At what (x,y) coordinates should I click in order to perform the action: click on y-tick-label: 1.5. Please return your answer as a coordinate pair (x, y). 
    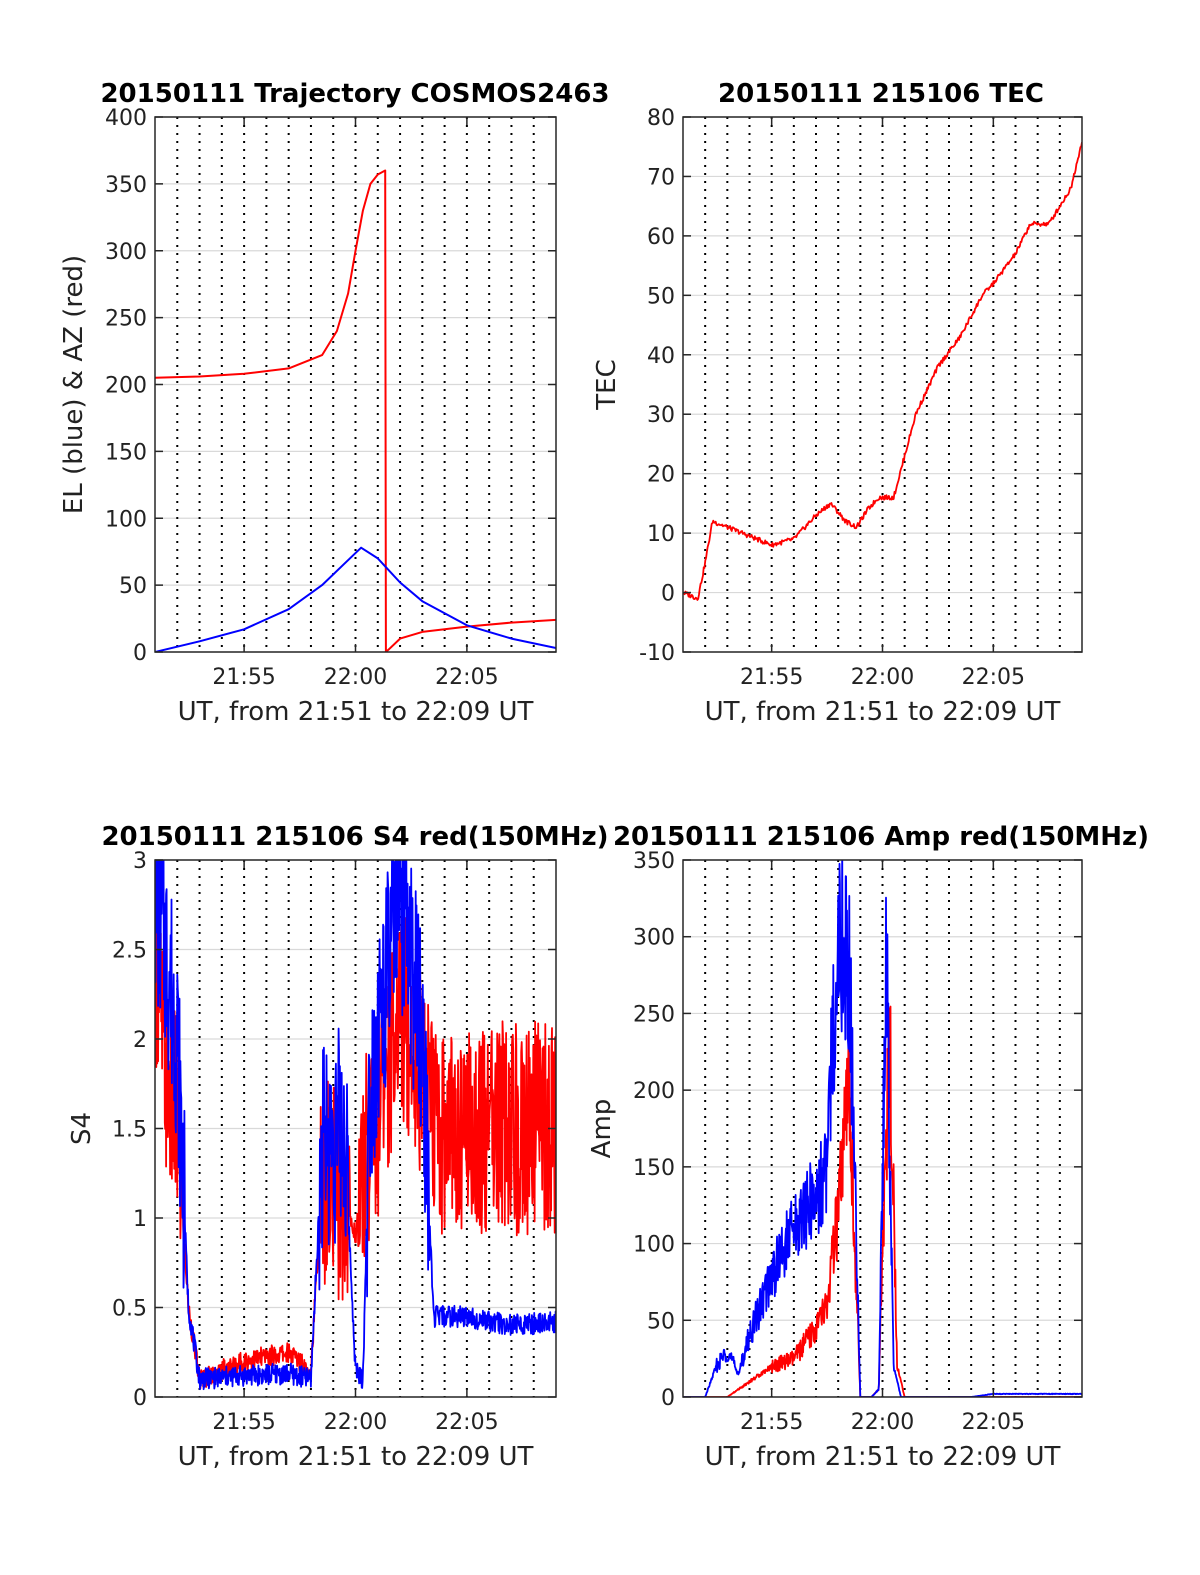
    Looking at the image, I should click on (129, 1130).